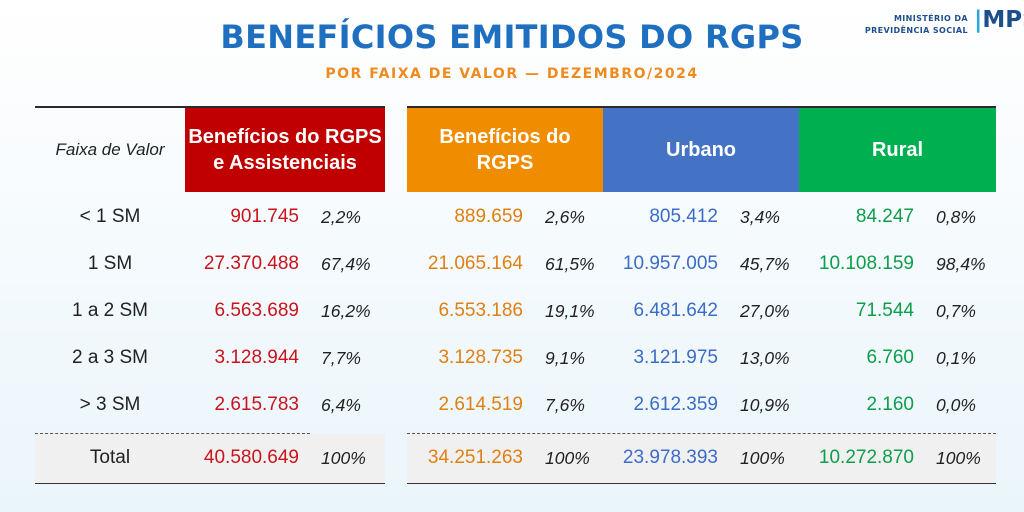  Describe the element at coordinates (480, 310) in the screenshot. I see `cell-rgps-1-a-2-sm: 6.553.186` at that location.